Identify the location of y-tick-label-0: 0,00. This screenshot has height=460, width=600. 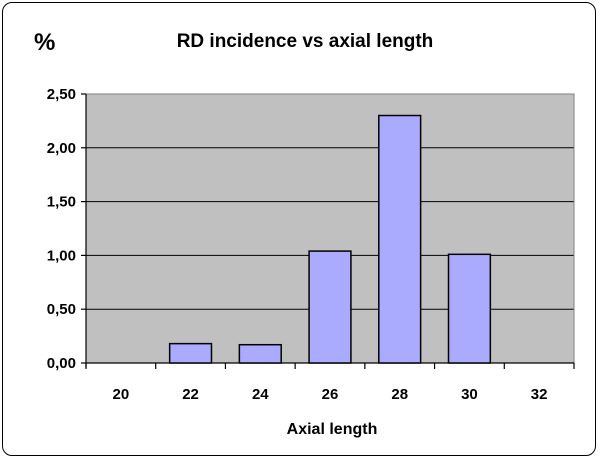
(61, 363).